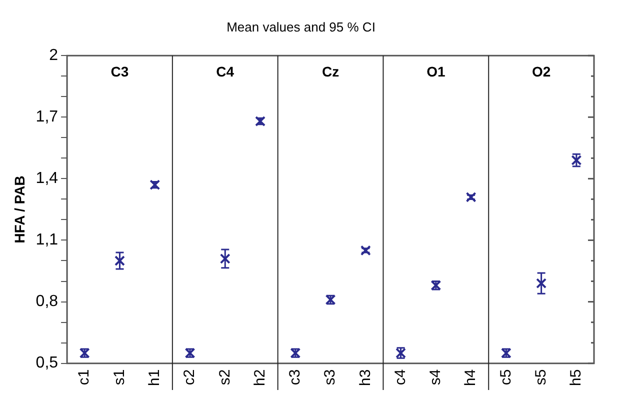 This screenshot has width=617, height=400. What do you see at coordinates (259, 377) in the screenshot?
I see `x-tick-label: h2` at bounding box center [259, 377].